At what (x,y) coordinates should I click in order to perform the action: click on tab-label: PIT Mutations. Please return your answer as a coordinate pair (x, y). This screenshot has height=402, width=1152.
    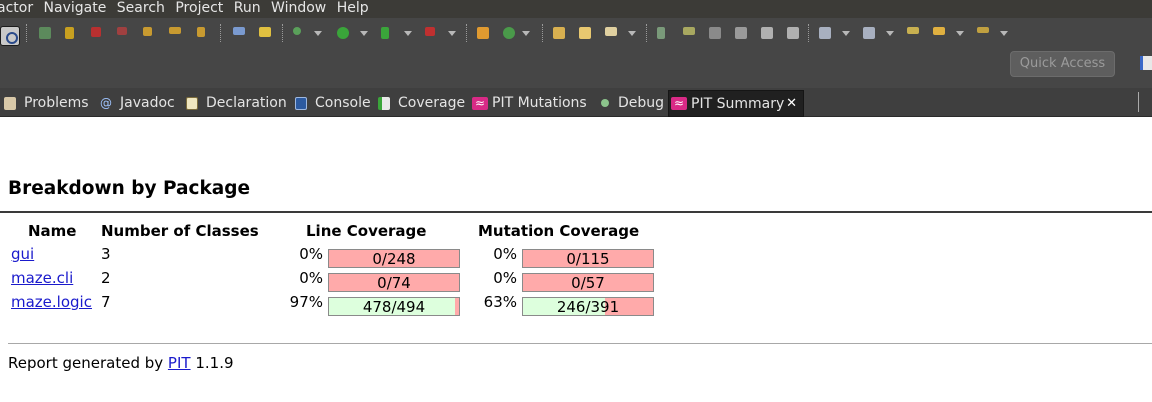
    Looking at the image, I should click on (539, 103).